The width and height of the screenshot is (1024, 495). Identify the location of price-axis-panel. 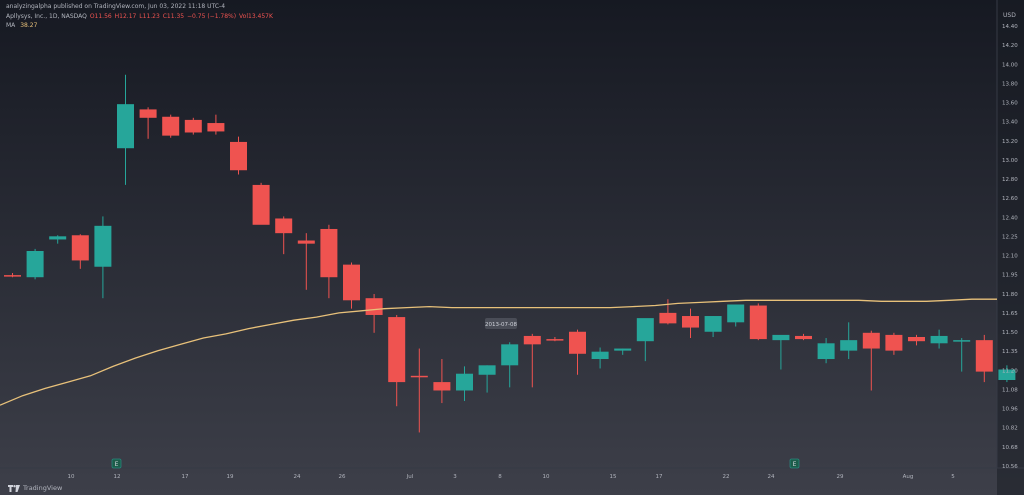
(1010, 247).